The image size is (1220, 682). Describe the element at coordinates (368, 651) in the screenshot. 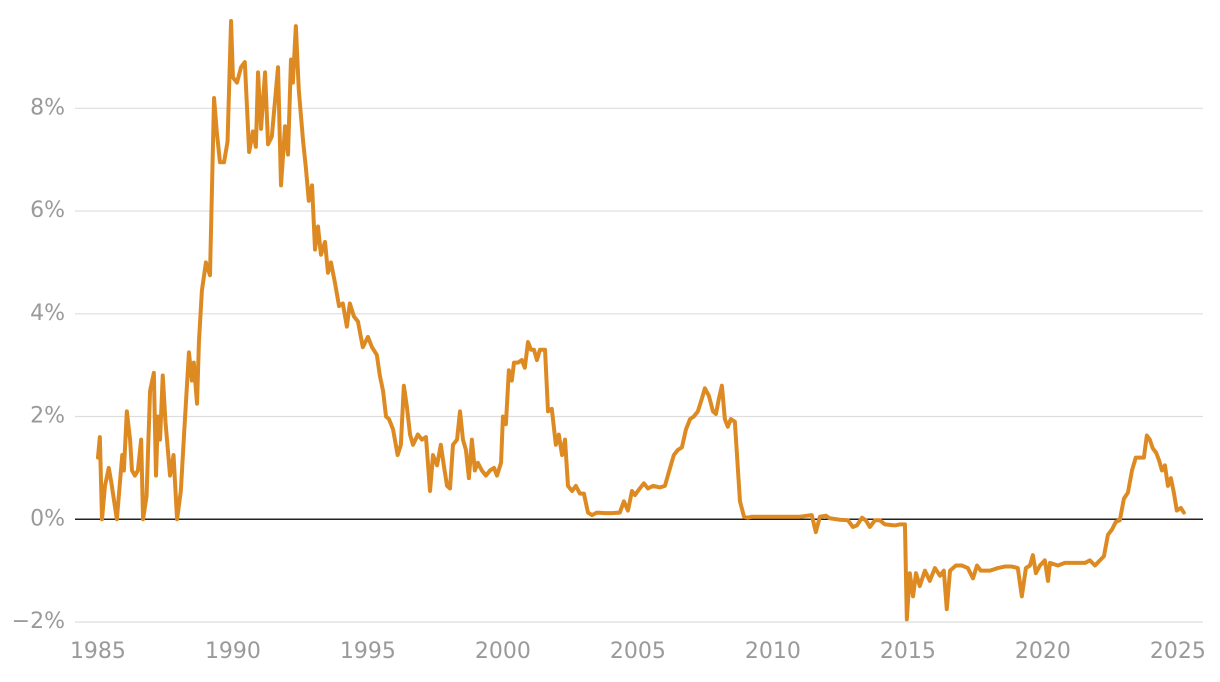

I see `x-tick-label: 1995` at that location.